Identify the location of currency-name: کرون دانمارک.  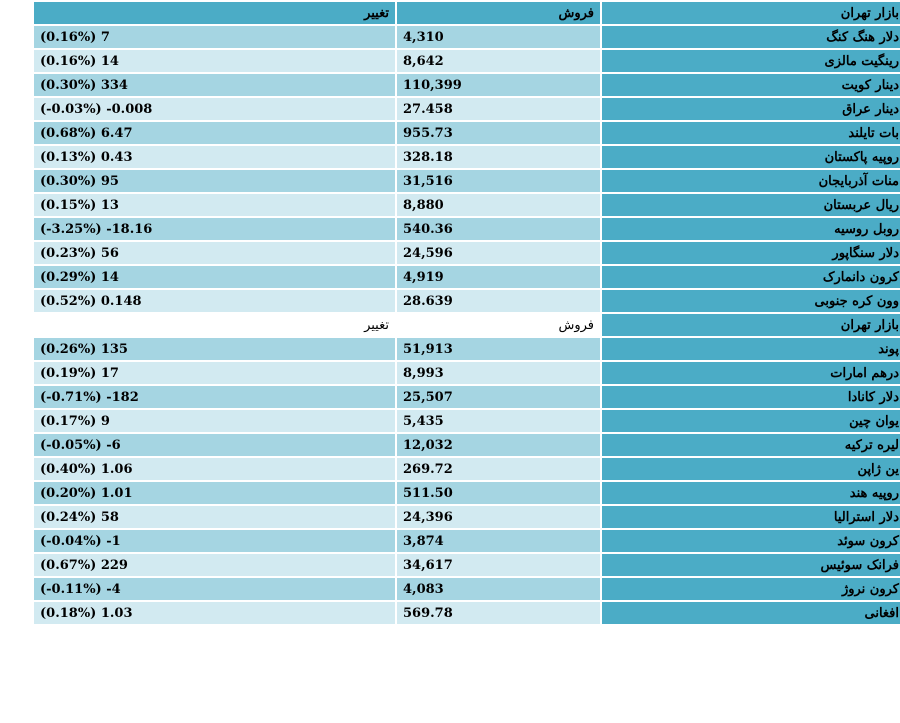
(750, 277).